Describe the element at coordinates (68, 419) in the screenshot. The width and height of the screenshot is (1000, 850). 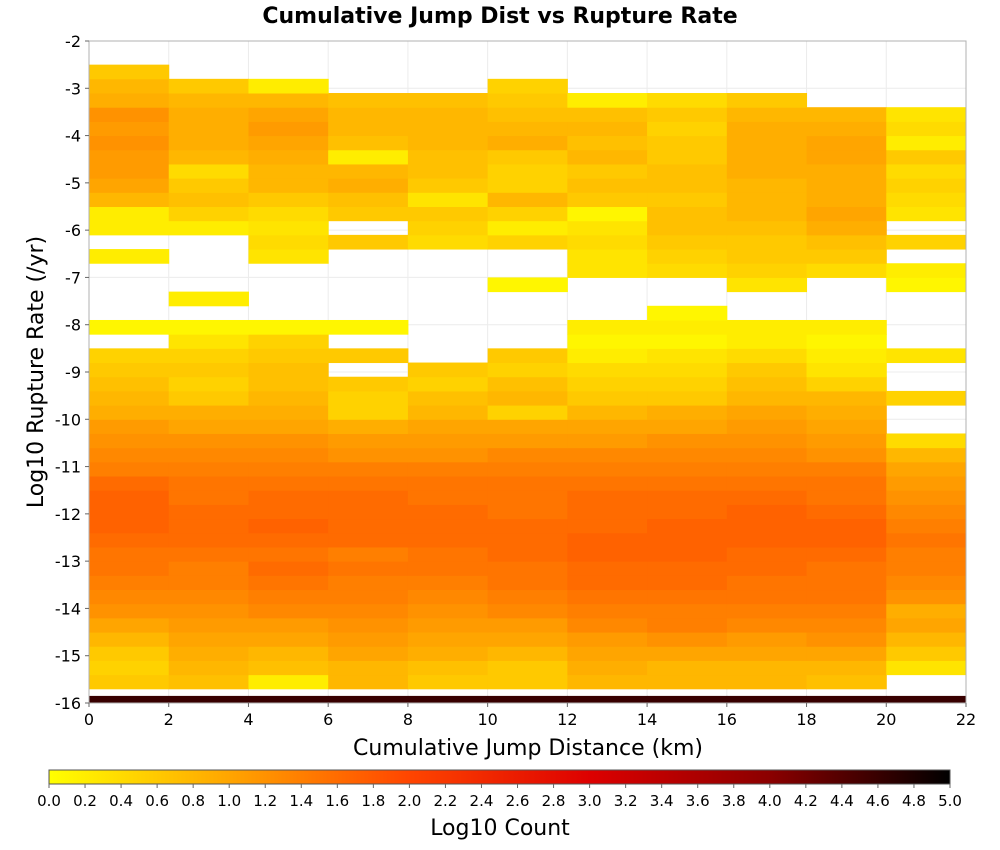
I see `y-tick-label: -10` at that location.